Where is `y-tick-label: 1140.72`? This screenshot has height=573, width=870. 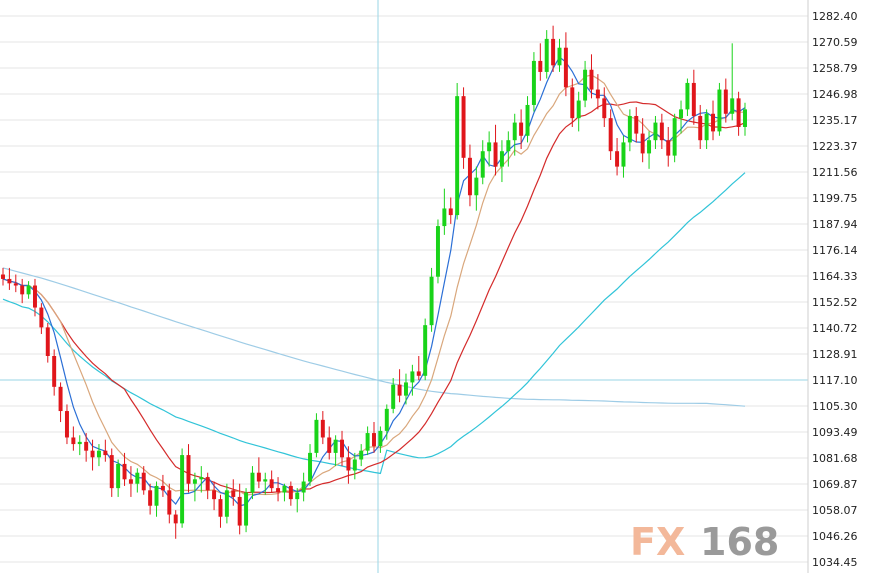
y-tick-label: 1140.72 is located at coordinates (835, 328).